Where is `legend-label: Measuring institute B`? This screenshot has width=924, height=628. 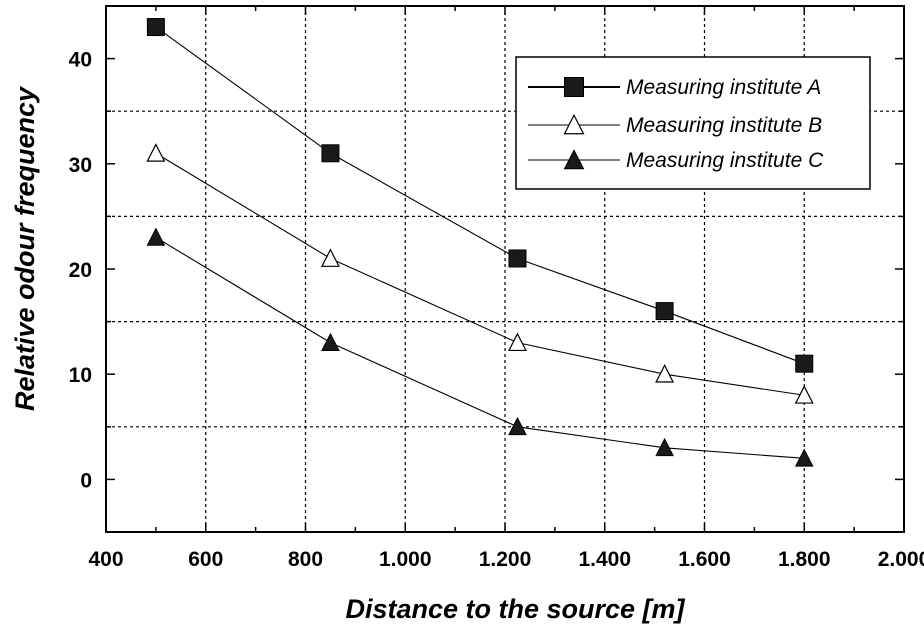 legend-label: Measuring institute B is located at coordinates (724, 125).